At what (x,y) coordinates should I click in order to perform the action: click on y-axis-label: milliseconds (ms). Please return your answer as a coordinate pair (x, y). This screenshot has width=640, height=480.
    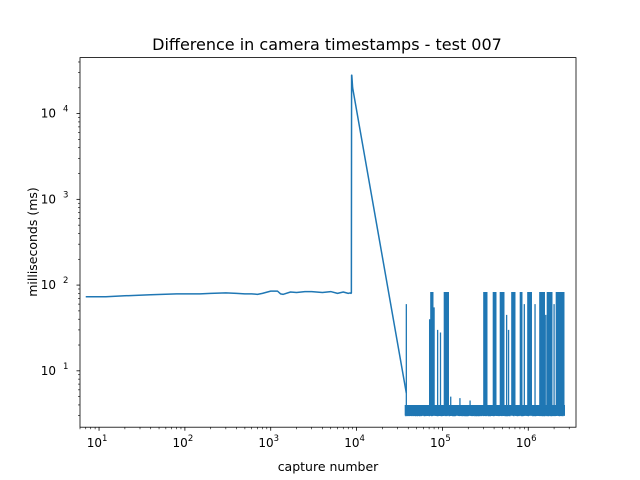
    Looking at the image, I should click on (32, 242).